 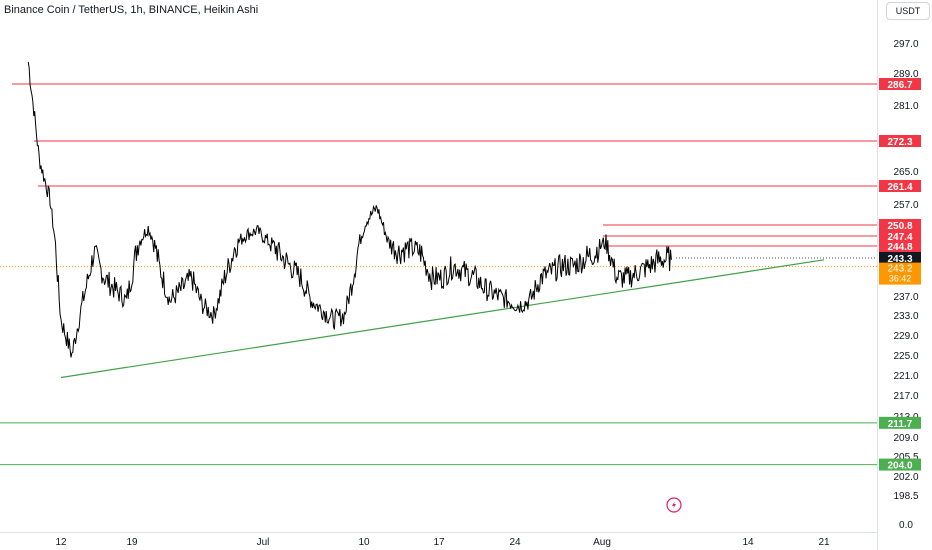 I want to click on last-price-label-bg, so click(x=900, y=273).